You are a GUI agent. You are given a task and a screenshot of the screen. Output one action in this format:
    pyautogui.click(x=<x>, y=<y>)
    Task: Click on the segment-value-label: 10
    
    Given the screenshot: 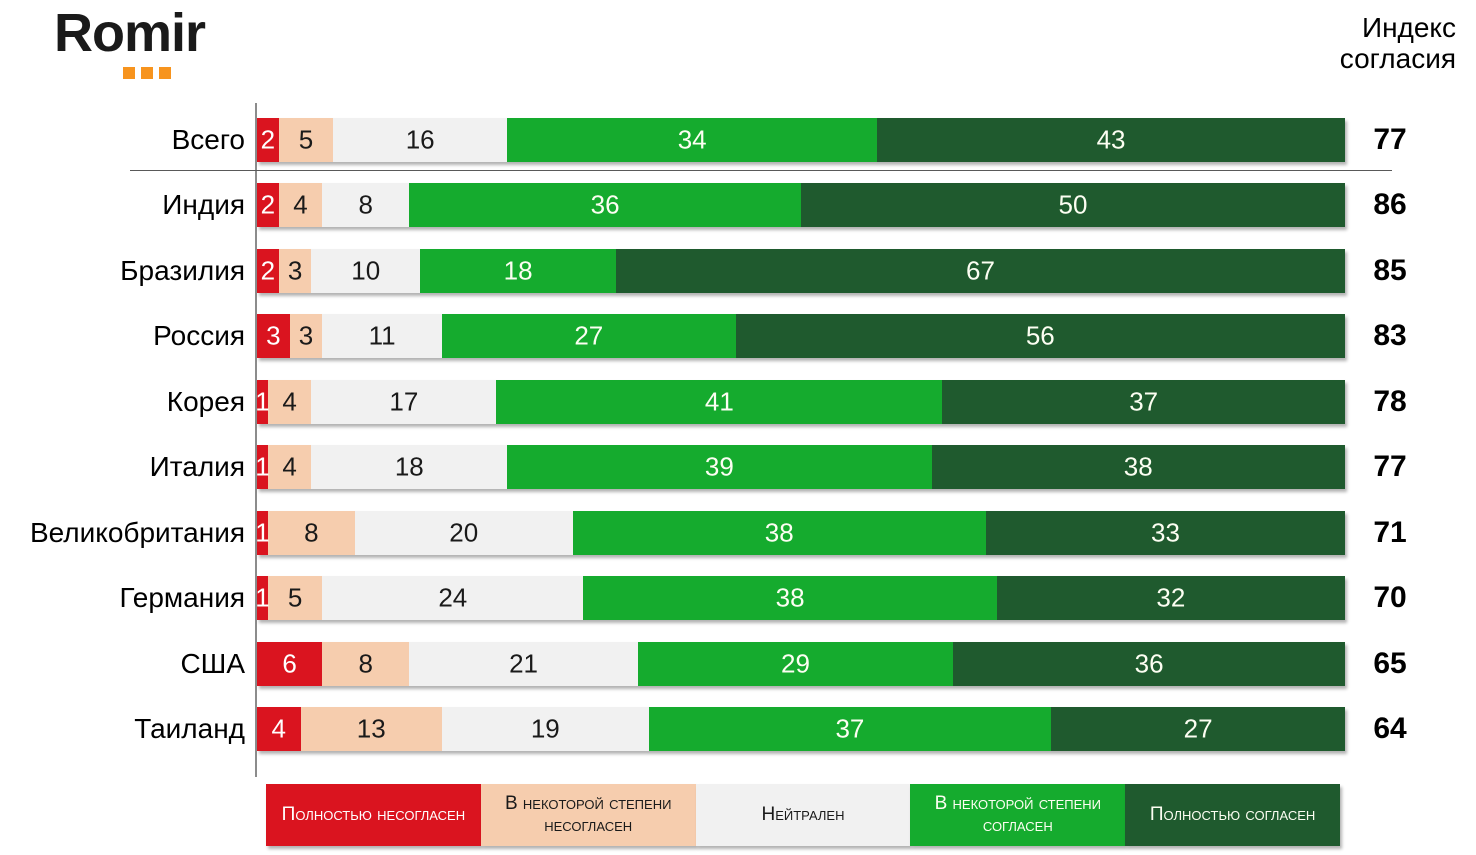 What is the action you would take?
    pyautogui.click(x=366, y=270)
    